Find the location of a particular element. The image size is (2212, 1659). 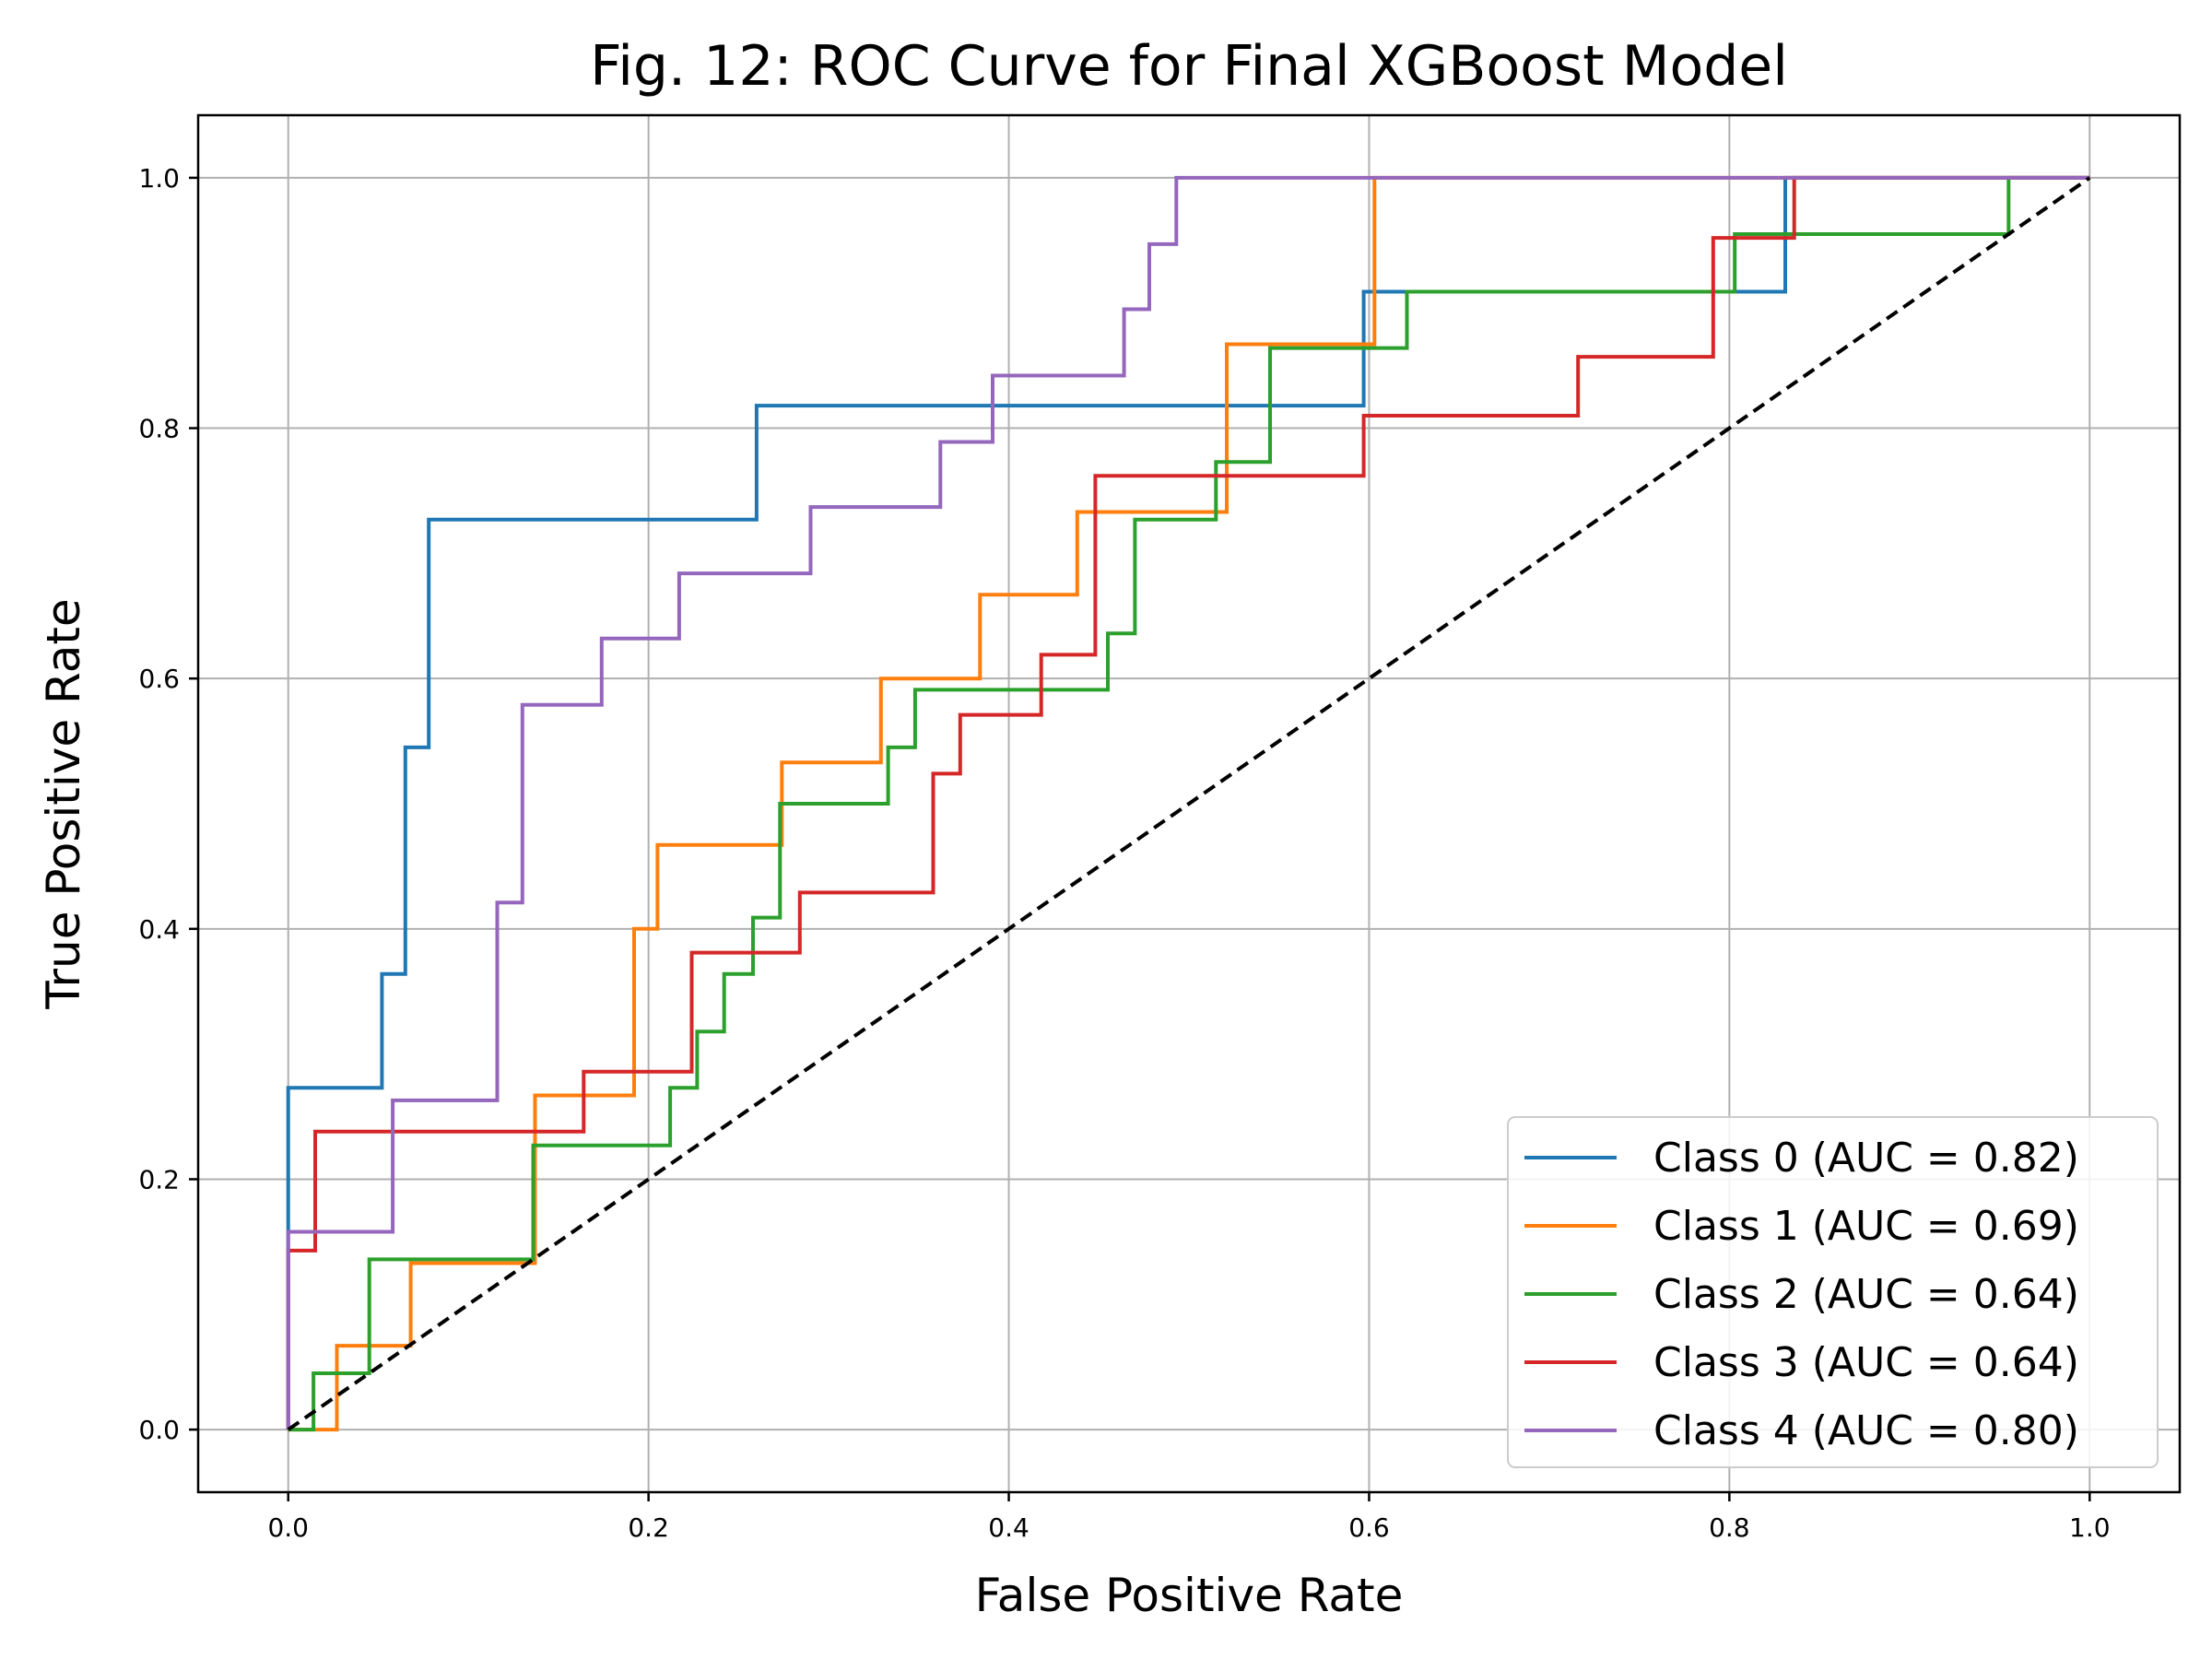

y-tick-label: 1.0 is located at coordinates (159, 178).